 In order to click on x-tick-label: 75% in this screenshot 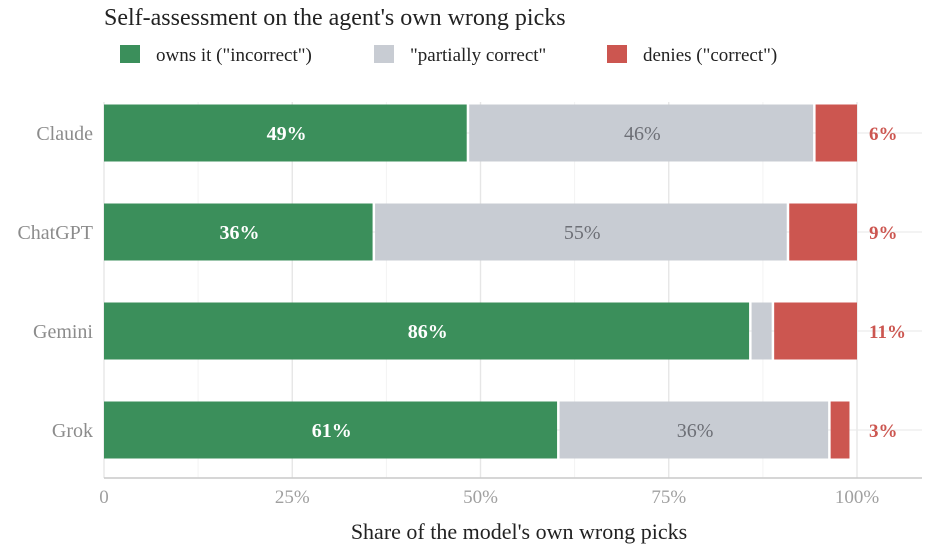, I will do `click(668, 497)`.